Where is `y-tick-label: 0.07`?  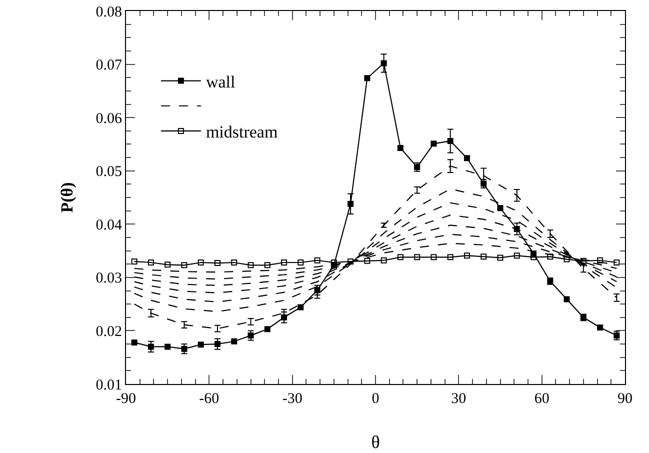 y-tick-label: 0.07 is located at coordinates (109, 66).